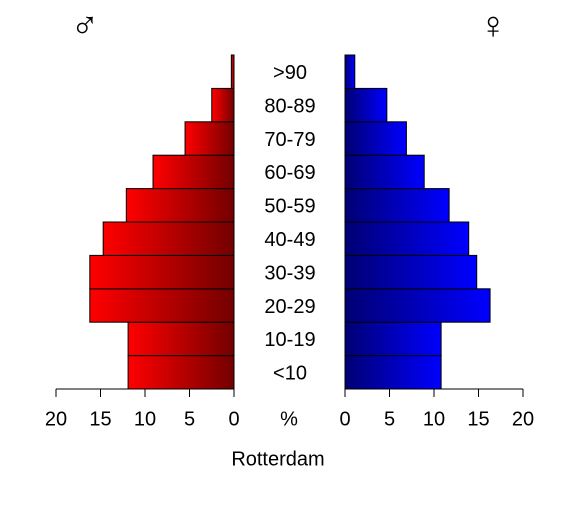 The height and width of the screenshot is (512, 579). I want to click on category-label: 70-79, so click(289, 140).